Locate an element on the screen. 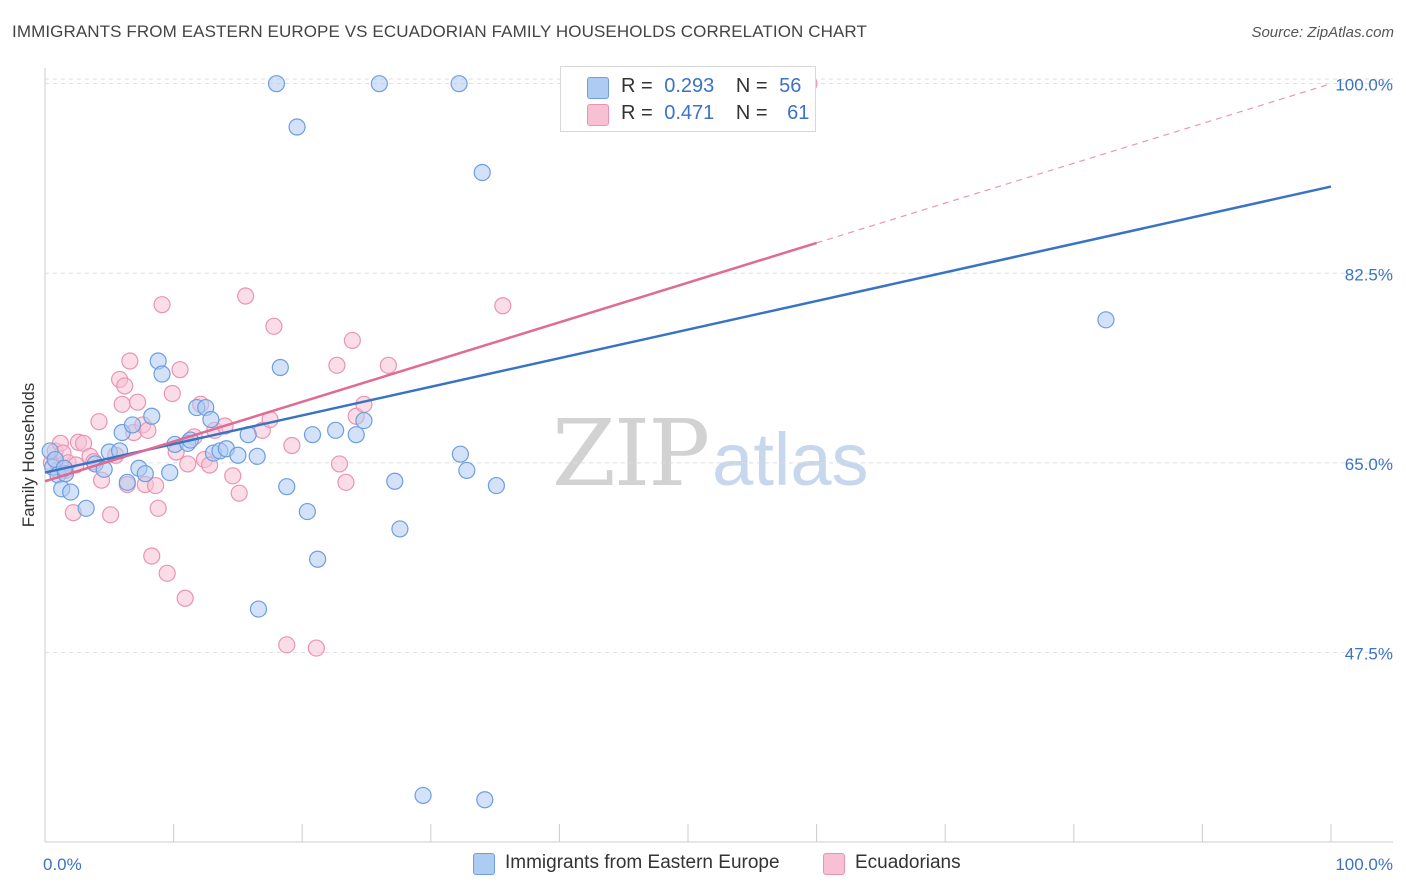  legend-swatch-blue is located at coordinates (598, 88).